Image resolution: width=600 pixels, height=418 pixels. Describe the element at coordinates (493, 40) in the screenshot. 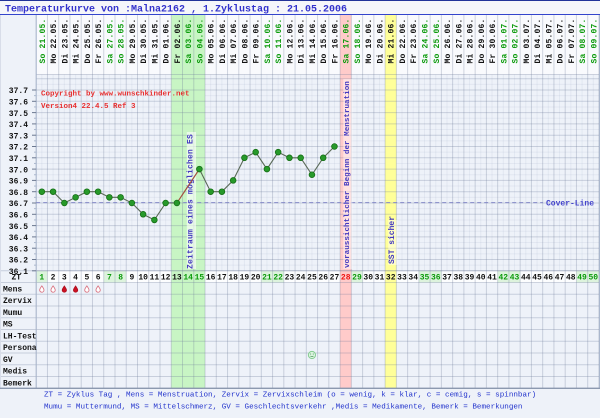

I see `svg-text: Fr 30.06.` at that location.